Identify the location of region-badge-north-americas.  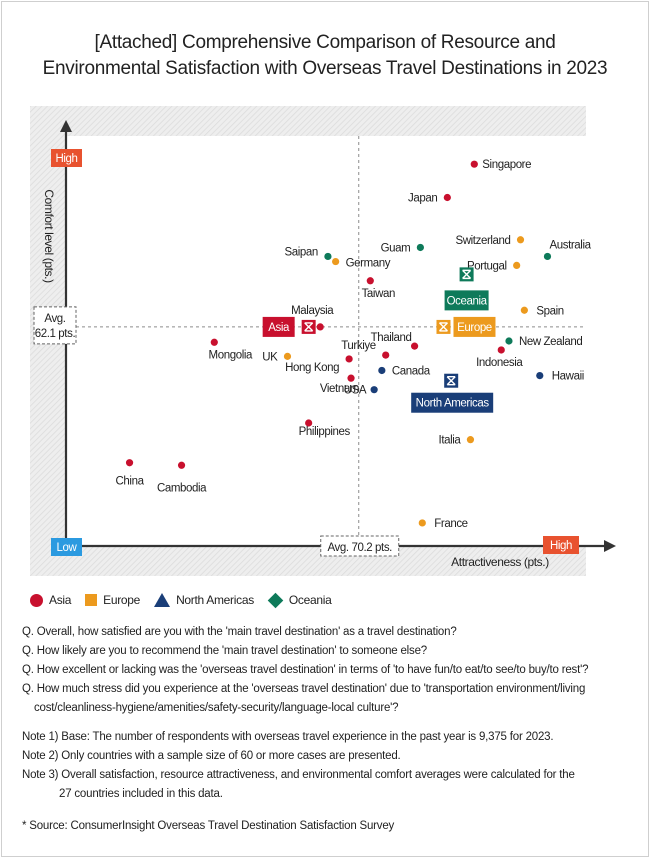
(452, 402).